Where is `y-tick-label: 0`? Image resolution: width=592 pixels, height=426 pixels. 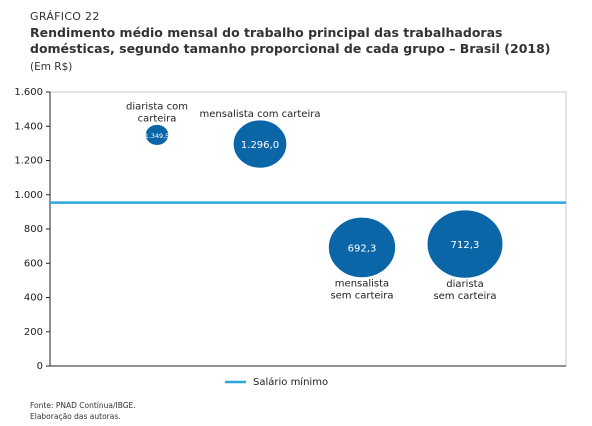
y-tick-label: 0 is located at coordinates (40, 366).